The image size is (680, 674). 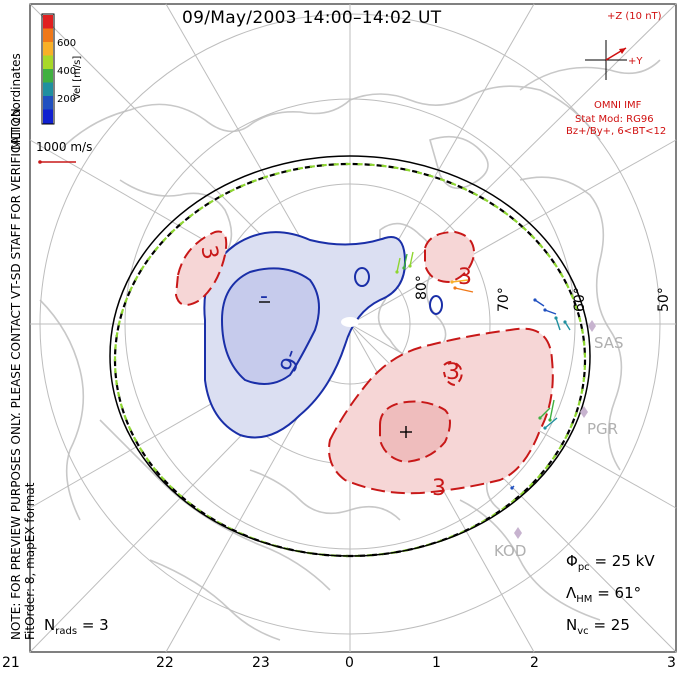 What do you see at coordinates (50, 625) in the screenshot?
I see `n-rads-symbol: N` at bounding box center [50, 625].